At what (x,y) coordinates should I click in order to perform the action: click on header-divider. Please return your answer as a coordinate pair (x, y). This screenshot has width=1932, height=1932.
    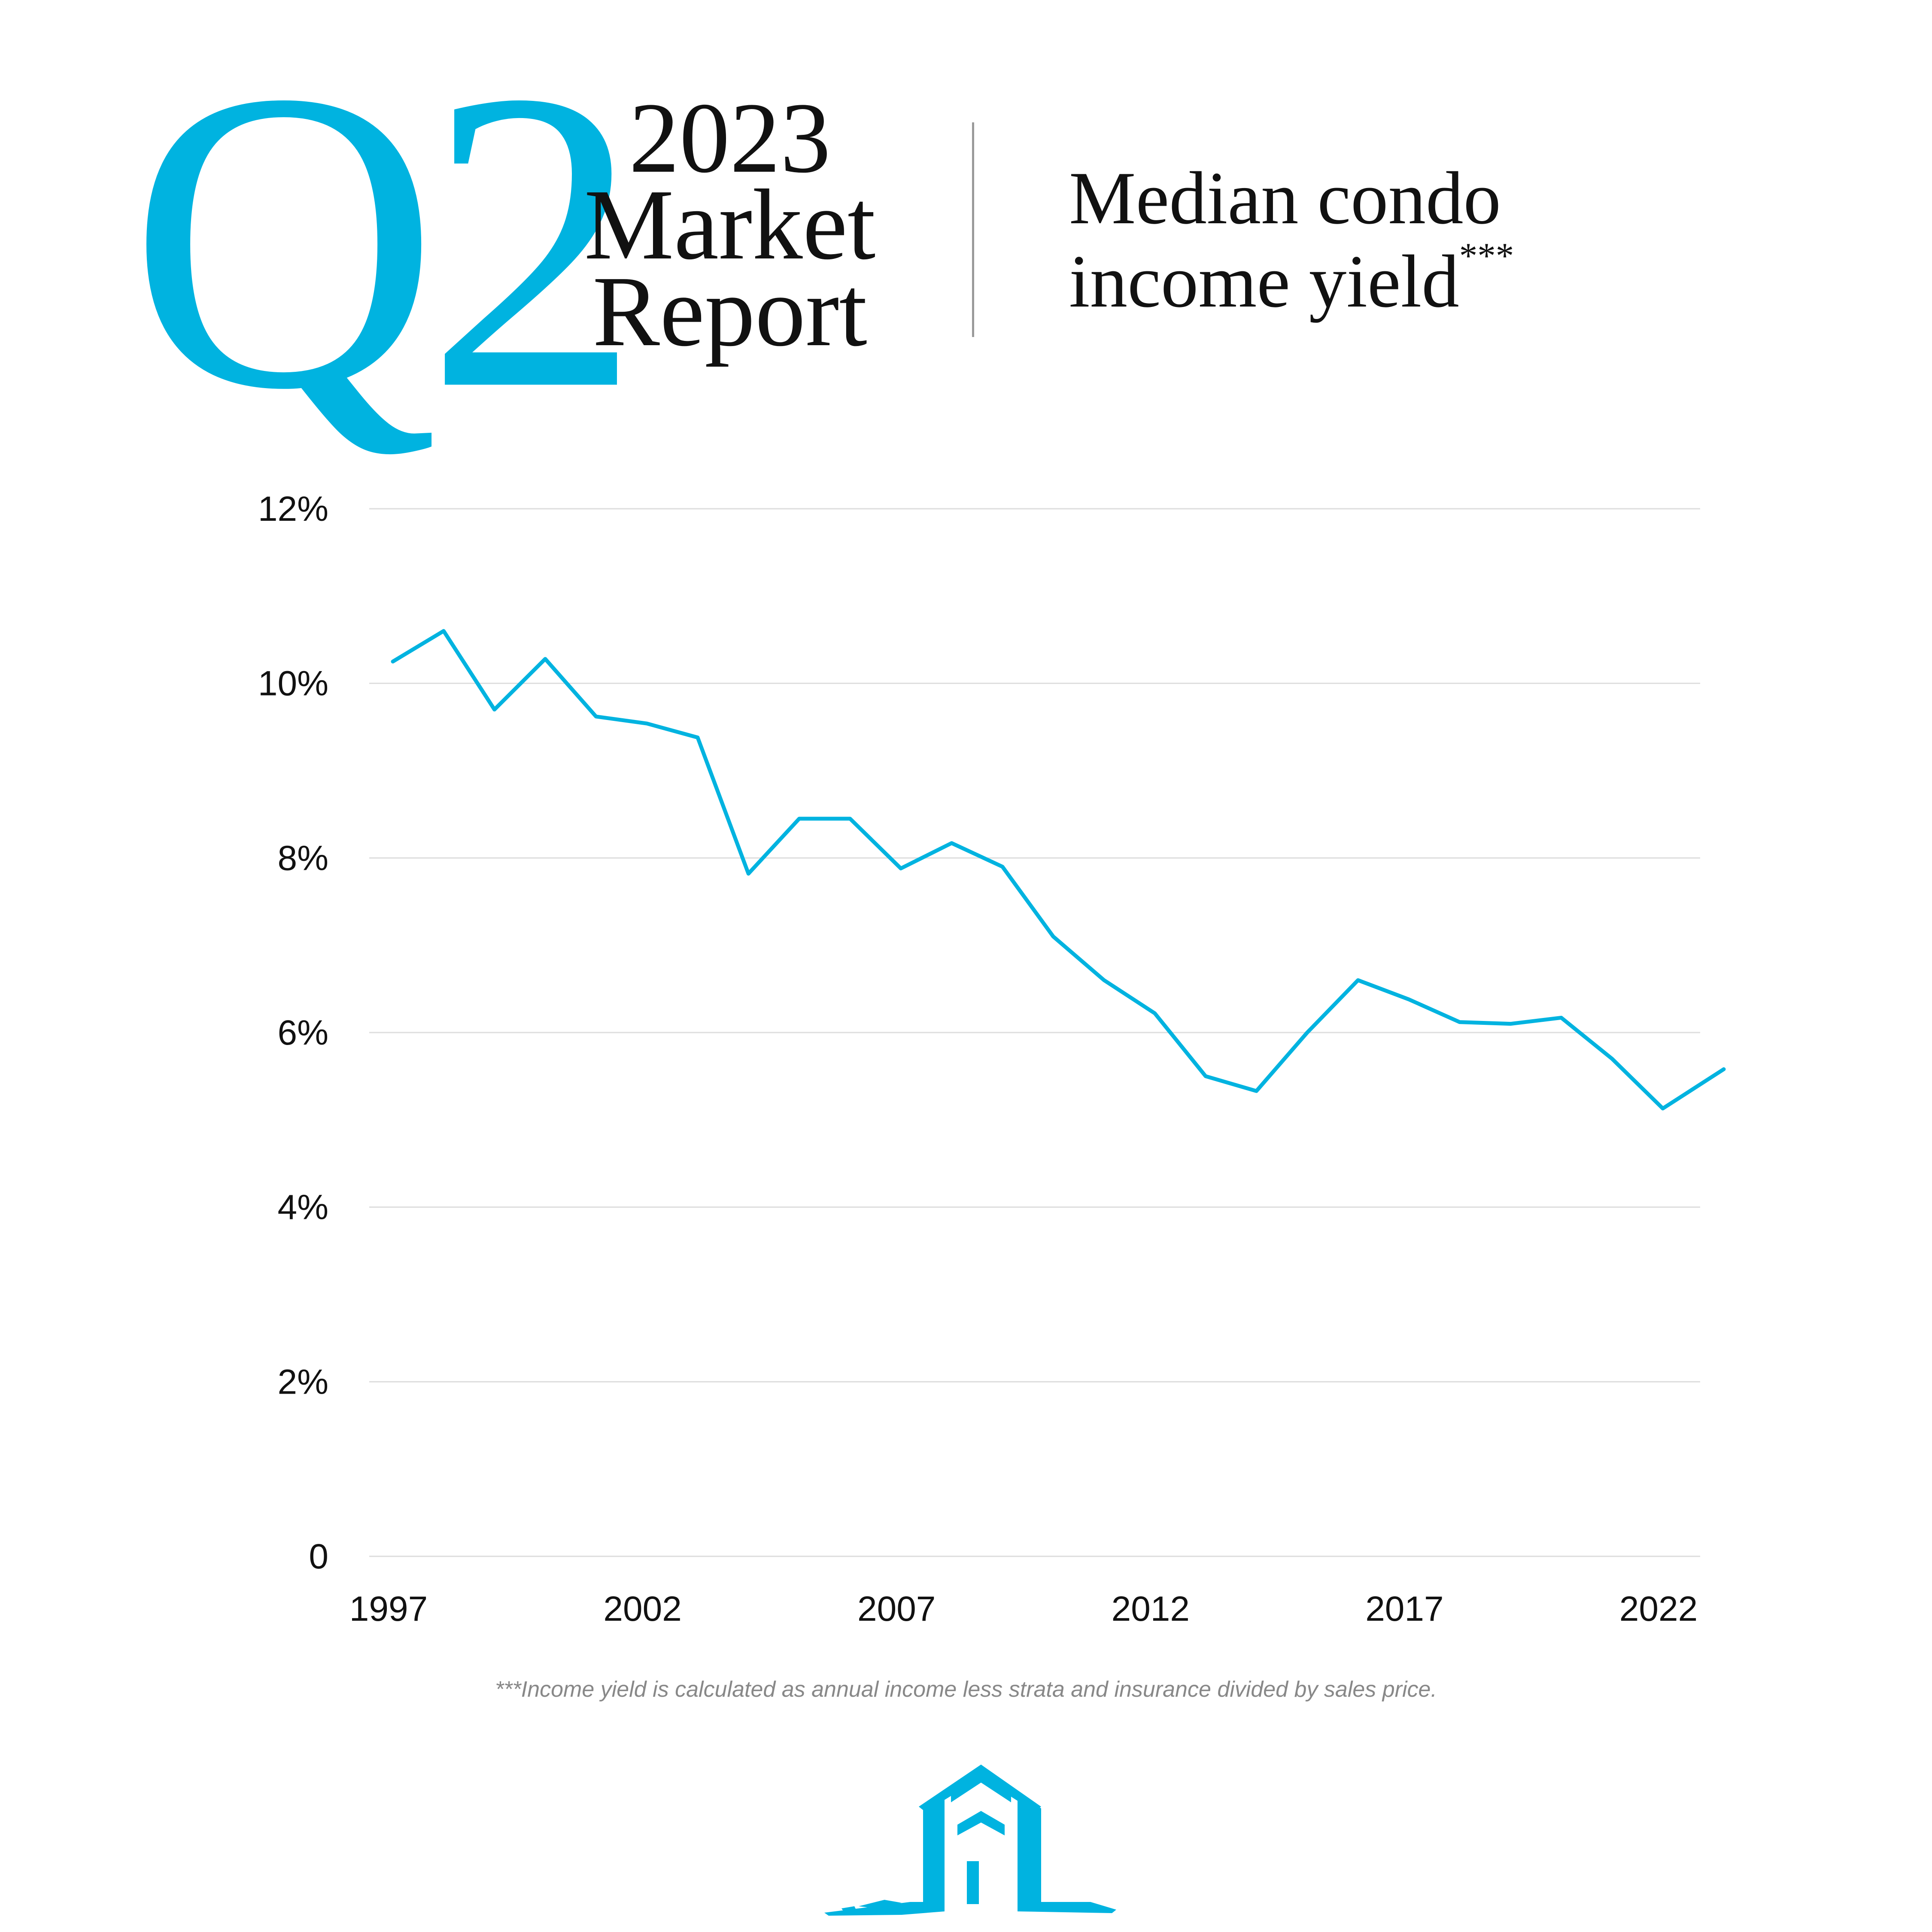
    Looking at the image, I should click on (973, 229).